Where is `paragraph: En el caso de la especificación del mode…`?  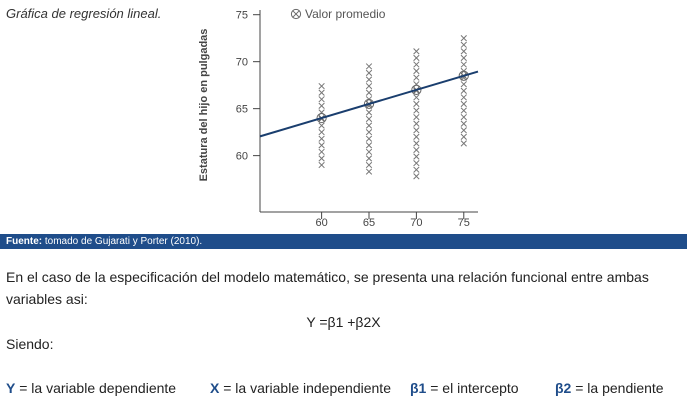 paragraph: En el caso de la especificación del mode… is located at coordinates (327, 288).